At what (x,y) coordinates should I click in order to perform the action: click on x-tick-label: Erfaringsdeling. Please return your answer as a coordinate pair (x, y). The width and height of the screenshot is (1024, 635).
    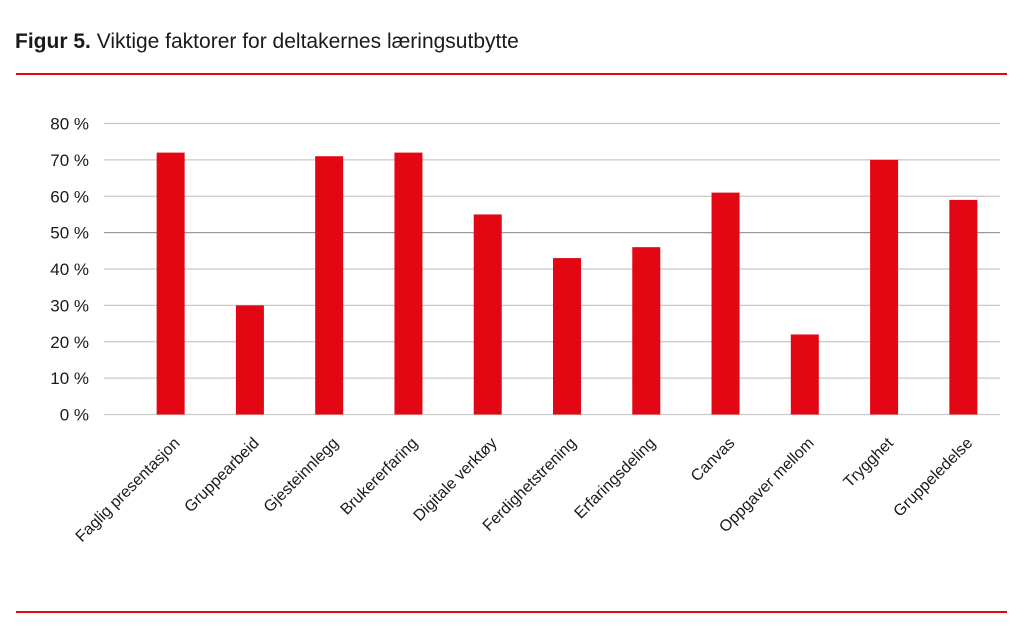
    Looking at the image, I should click on (615, 478).